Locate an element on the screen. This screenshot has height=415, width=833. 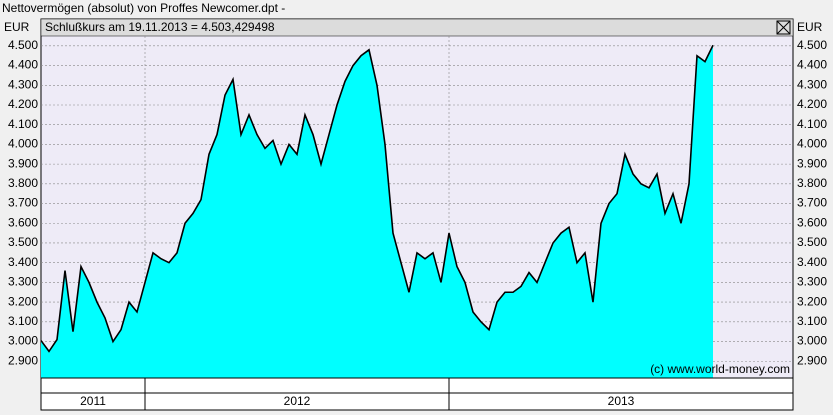
y-tick-label-right: 4.100 is located at coordinates (812, 124).